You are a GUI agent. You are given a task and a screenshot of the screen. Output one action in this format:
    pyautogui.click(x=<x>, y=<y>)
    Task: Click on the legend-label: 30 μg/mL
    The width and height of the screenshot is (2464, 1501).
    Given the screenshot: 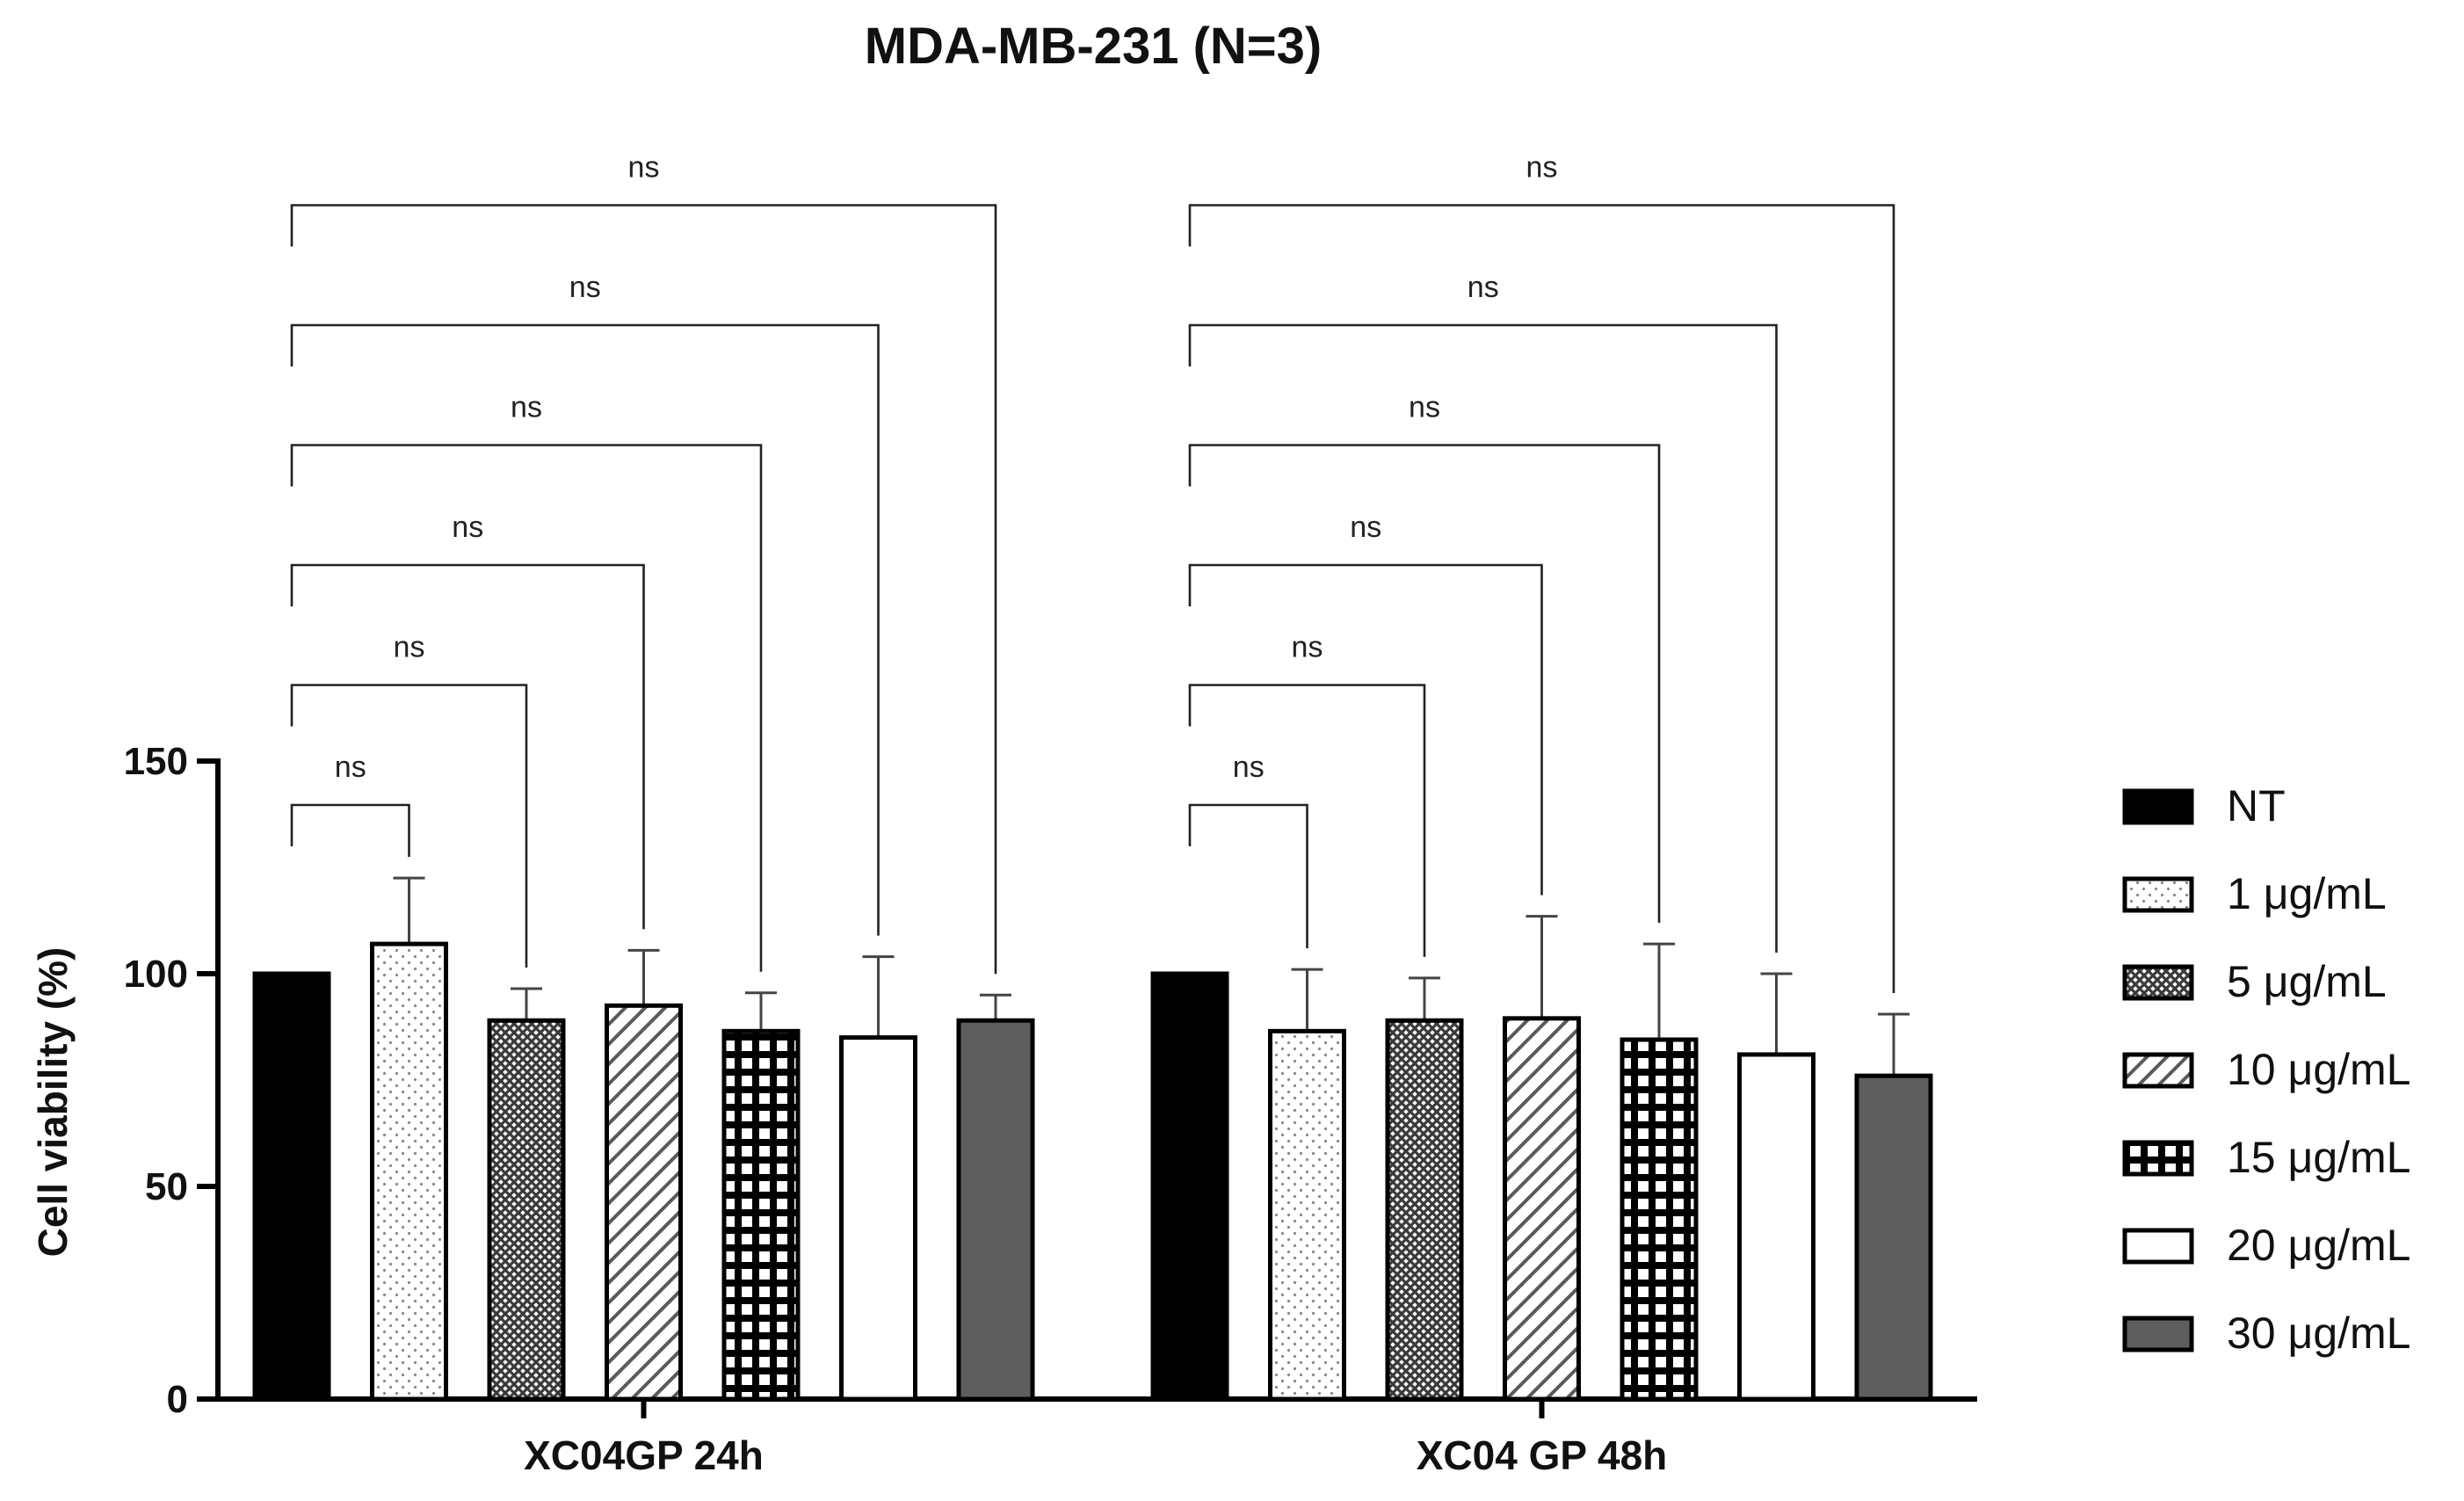 What is the action you would take?
    pyautogui.click(x=2318, y=1333)
    